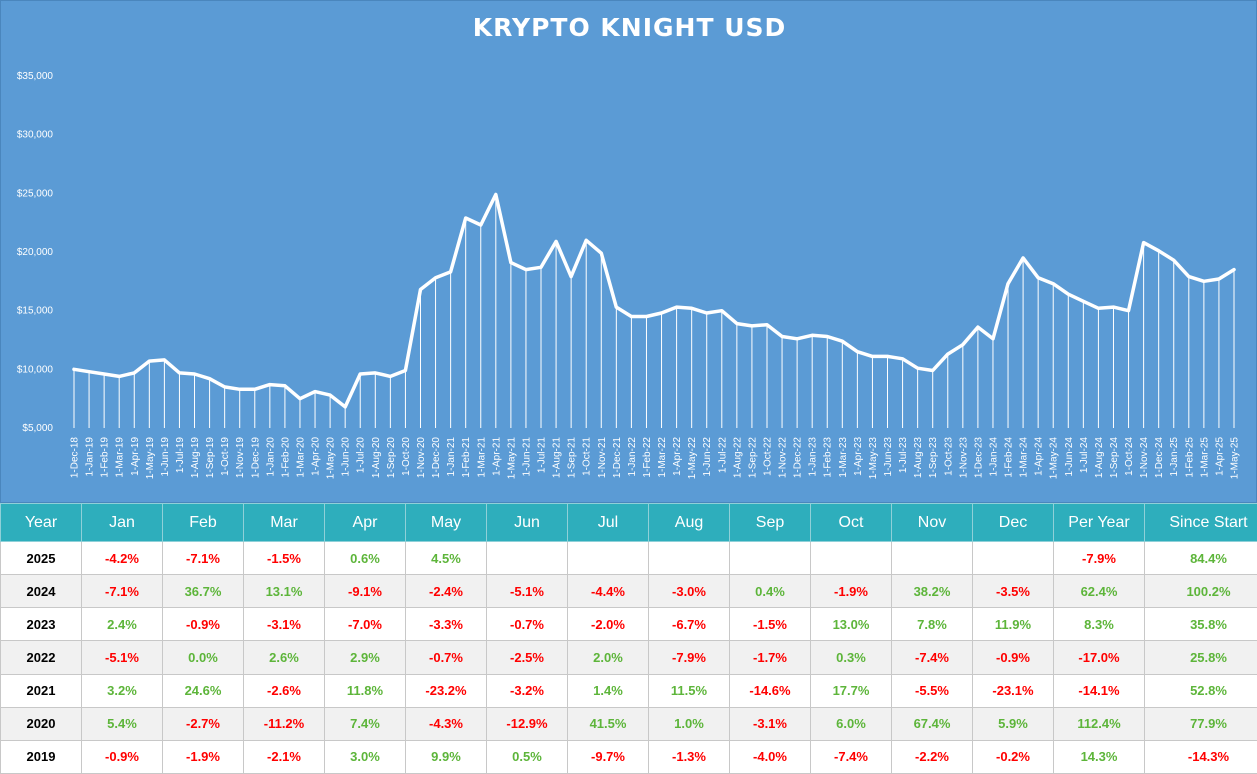  What do you see at coordinates (526, 457) in the screenshot?
I see `x-tick-label: 1-Jun-21` at bounding box center [526, 457].